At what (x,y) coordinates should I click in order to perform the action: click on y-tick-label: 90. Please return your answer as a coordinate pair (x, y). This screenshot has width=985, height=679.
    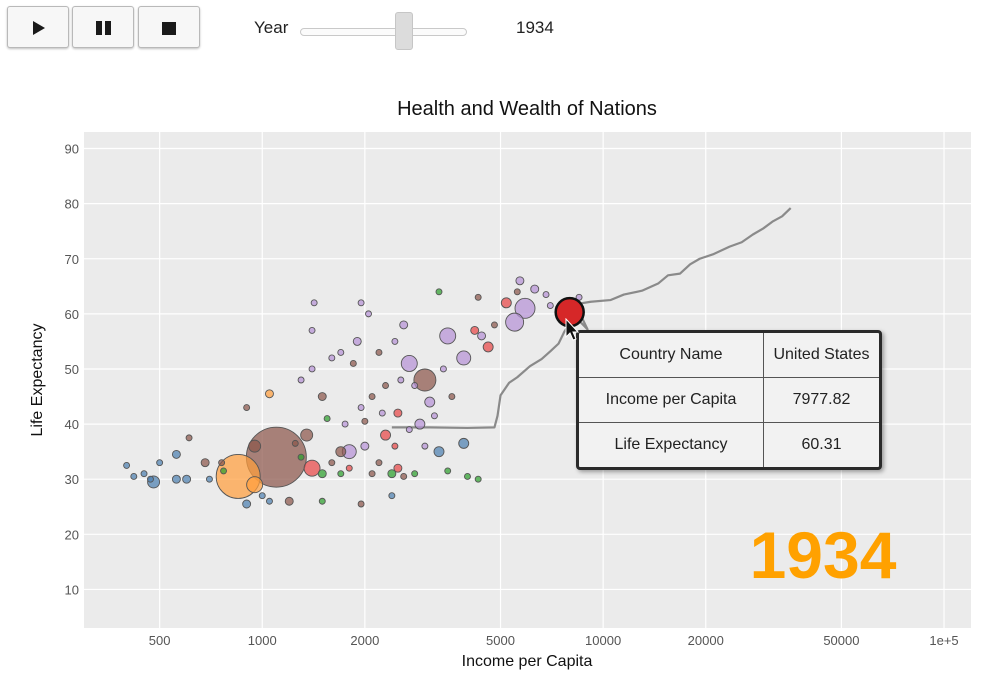
    Looking at the image, I should click on (72, 149).